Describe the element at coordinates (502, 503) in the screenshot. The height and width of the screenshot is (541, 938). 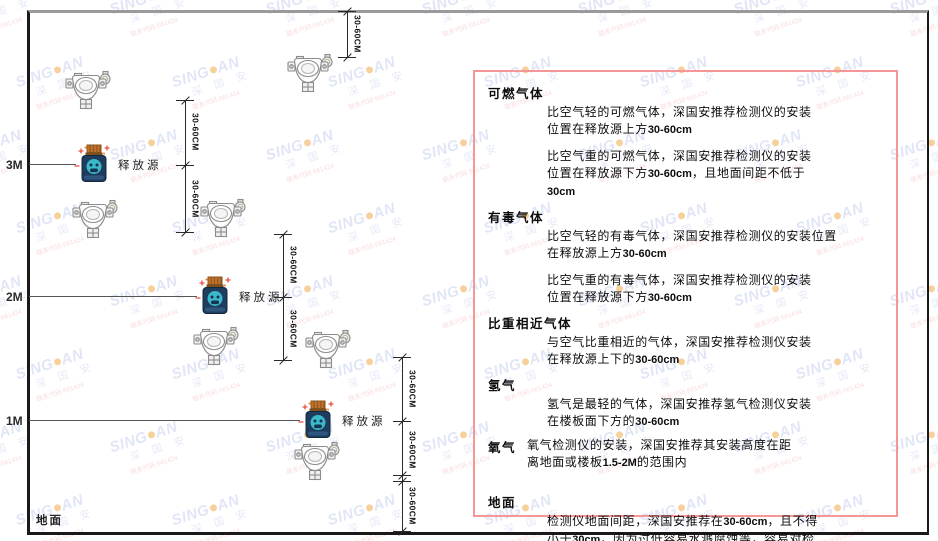
I see `gas-section-heading: 地面` at that location.